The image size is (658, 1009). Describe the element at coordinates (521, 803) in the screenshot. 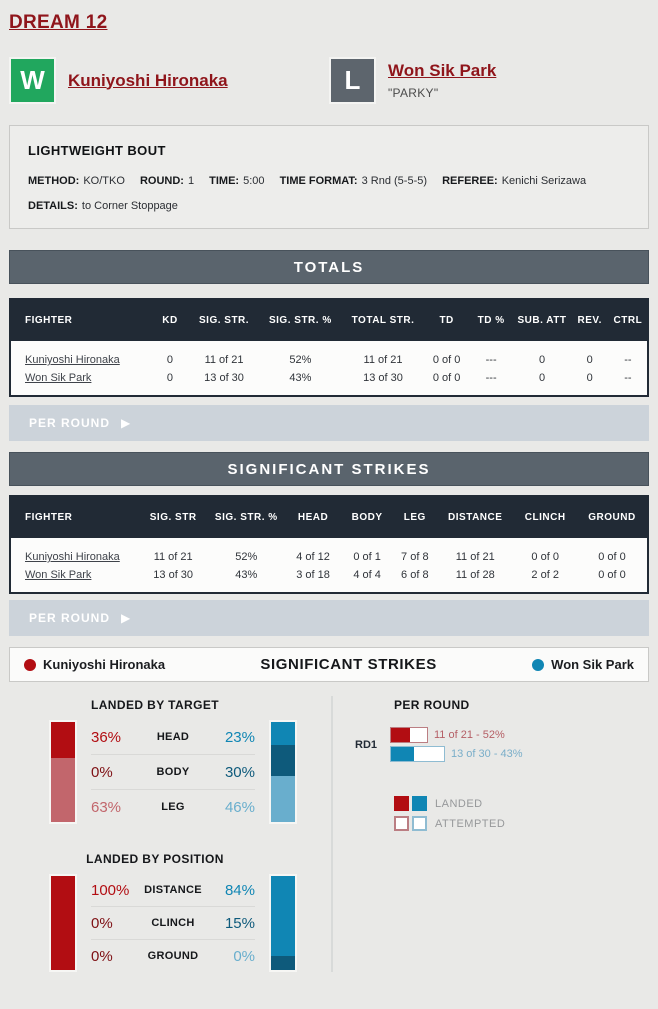

I see `landed-legend-row: LANDED` at that location.